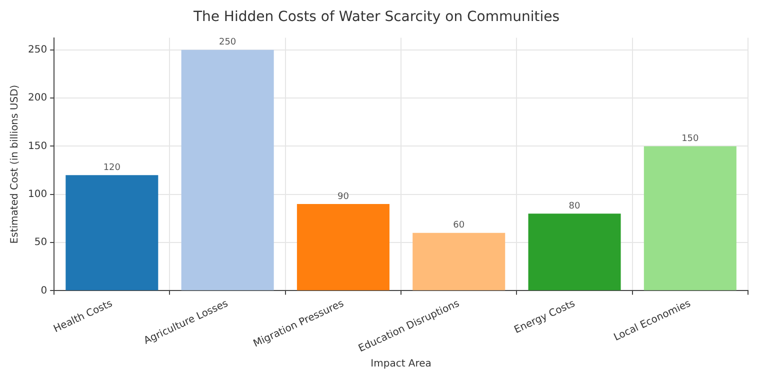 This screenshot has width=758, height=379. I want to click on data-label: 150, so click(691, 139).